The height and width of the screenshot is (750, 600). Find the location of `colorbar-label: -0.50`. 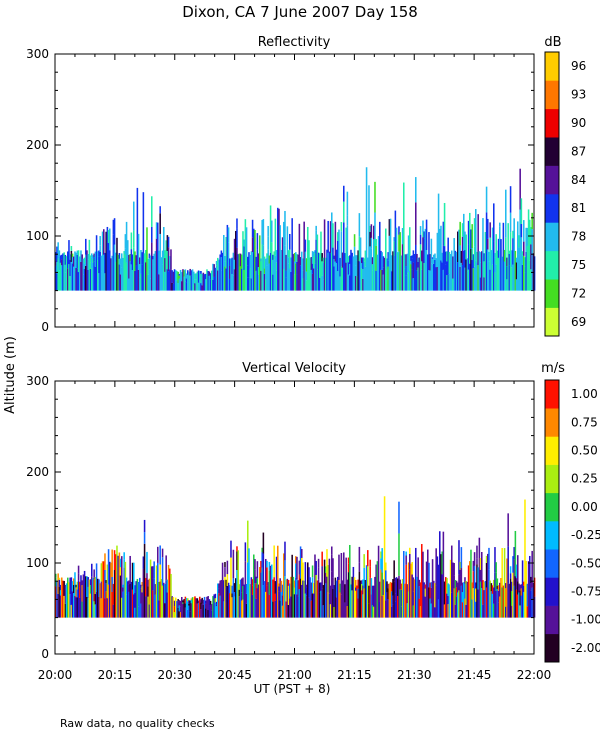

colorbar-label: -0.50 is located at coordinates (585, 563).